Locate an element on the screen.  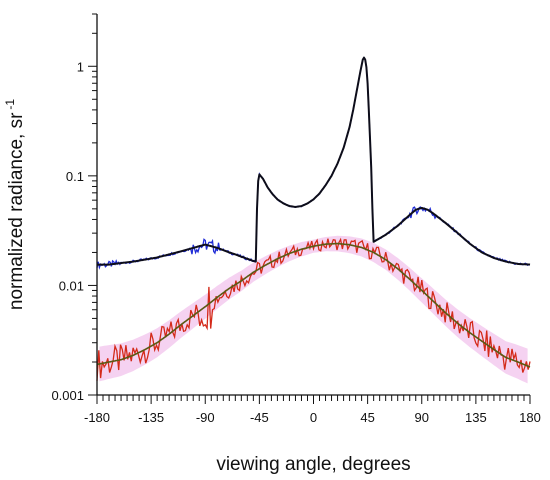
y-tick-label: 0.01 is located at coordinates (71, 285).